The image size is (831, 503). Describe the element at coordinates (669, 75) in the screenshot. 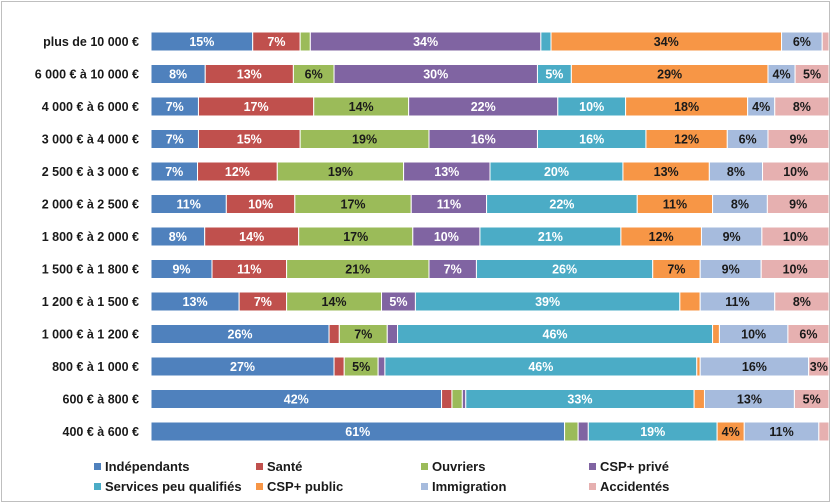

I see `data-label-csp-public-1: 29%` at that location.